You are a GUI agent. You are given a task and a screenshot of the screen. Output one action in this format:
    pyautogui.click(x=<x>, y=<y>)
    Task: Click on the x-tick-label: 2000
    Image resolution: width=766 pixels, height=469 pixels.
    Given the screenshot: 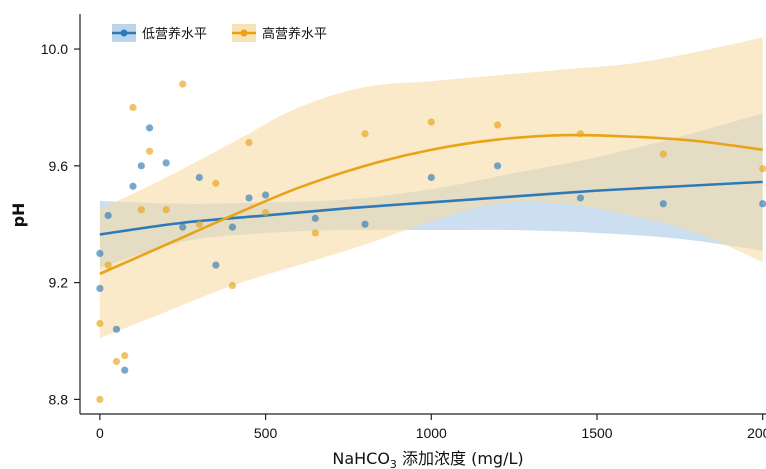 What is the action you would take?
    pyautogui.click(x=756, y=433)
    